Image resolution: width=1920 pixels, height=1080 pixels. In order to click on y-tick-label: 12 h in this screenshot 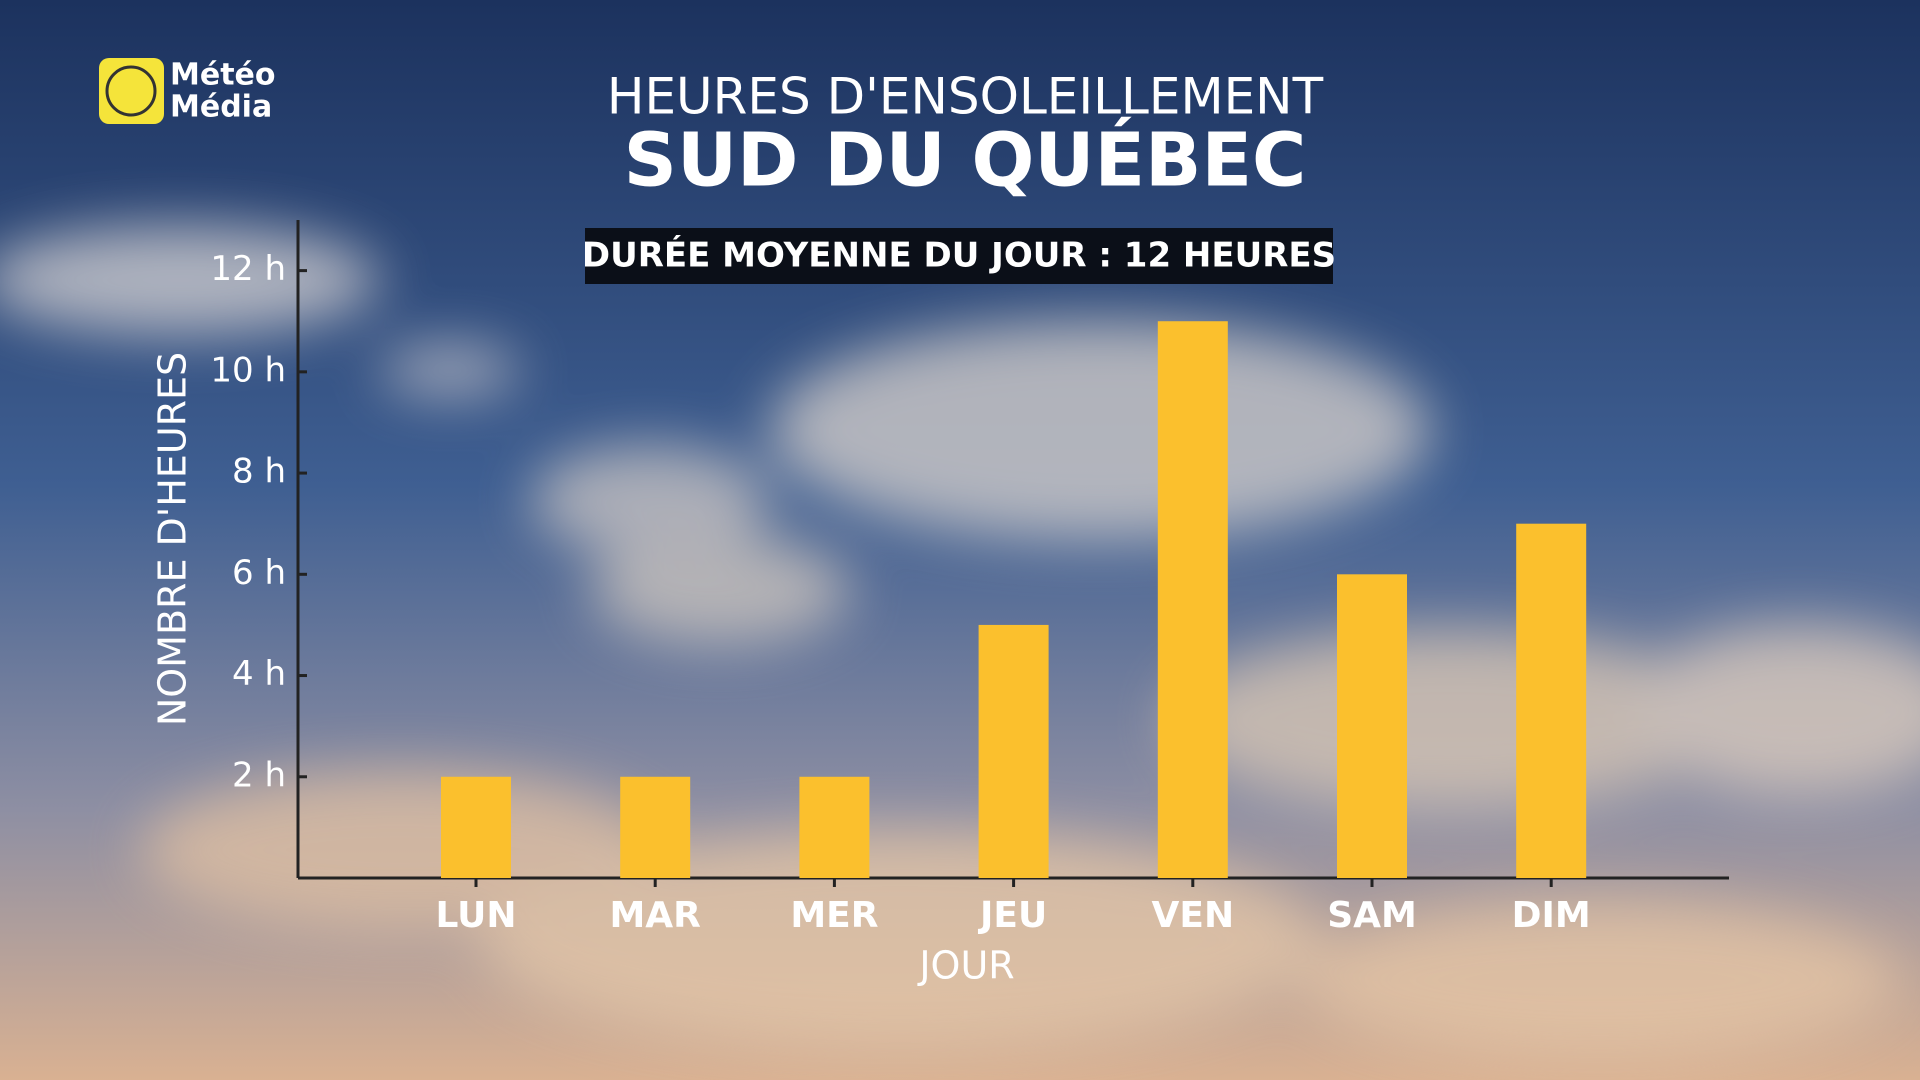, I will do `click(248, 269)`.